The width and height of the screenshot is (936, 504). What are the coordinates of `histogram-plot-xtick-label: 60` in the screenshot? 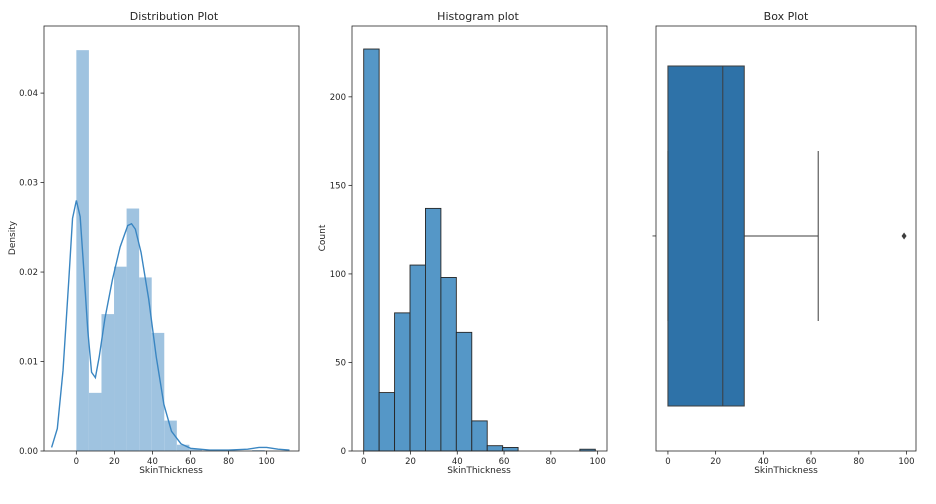 It's located at (504, 462).